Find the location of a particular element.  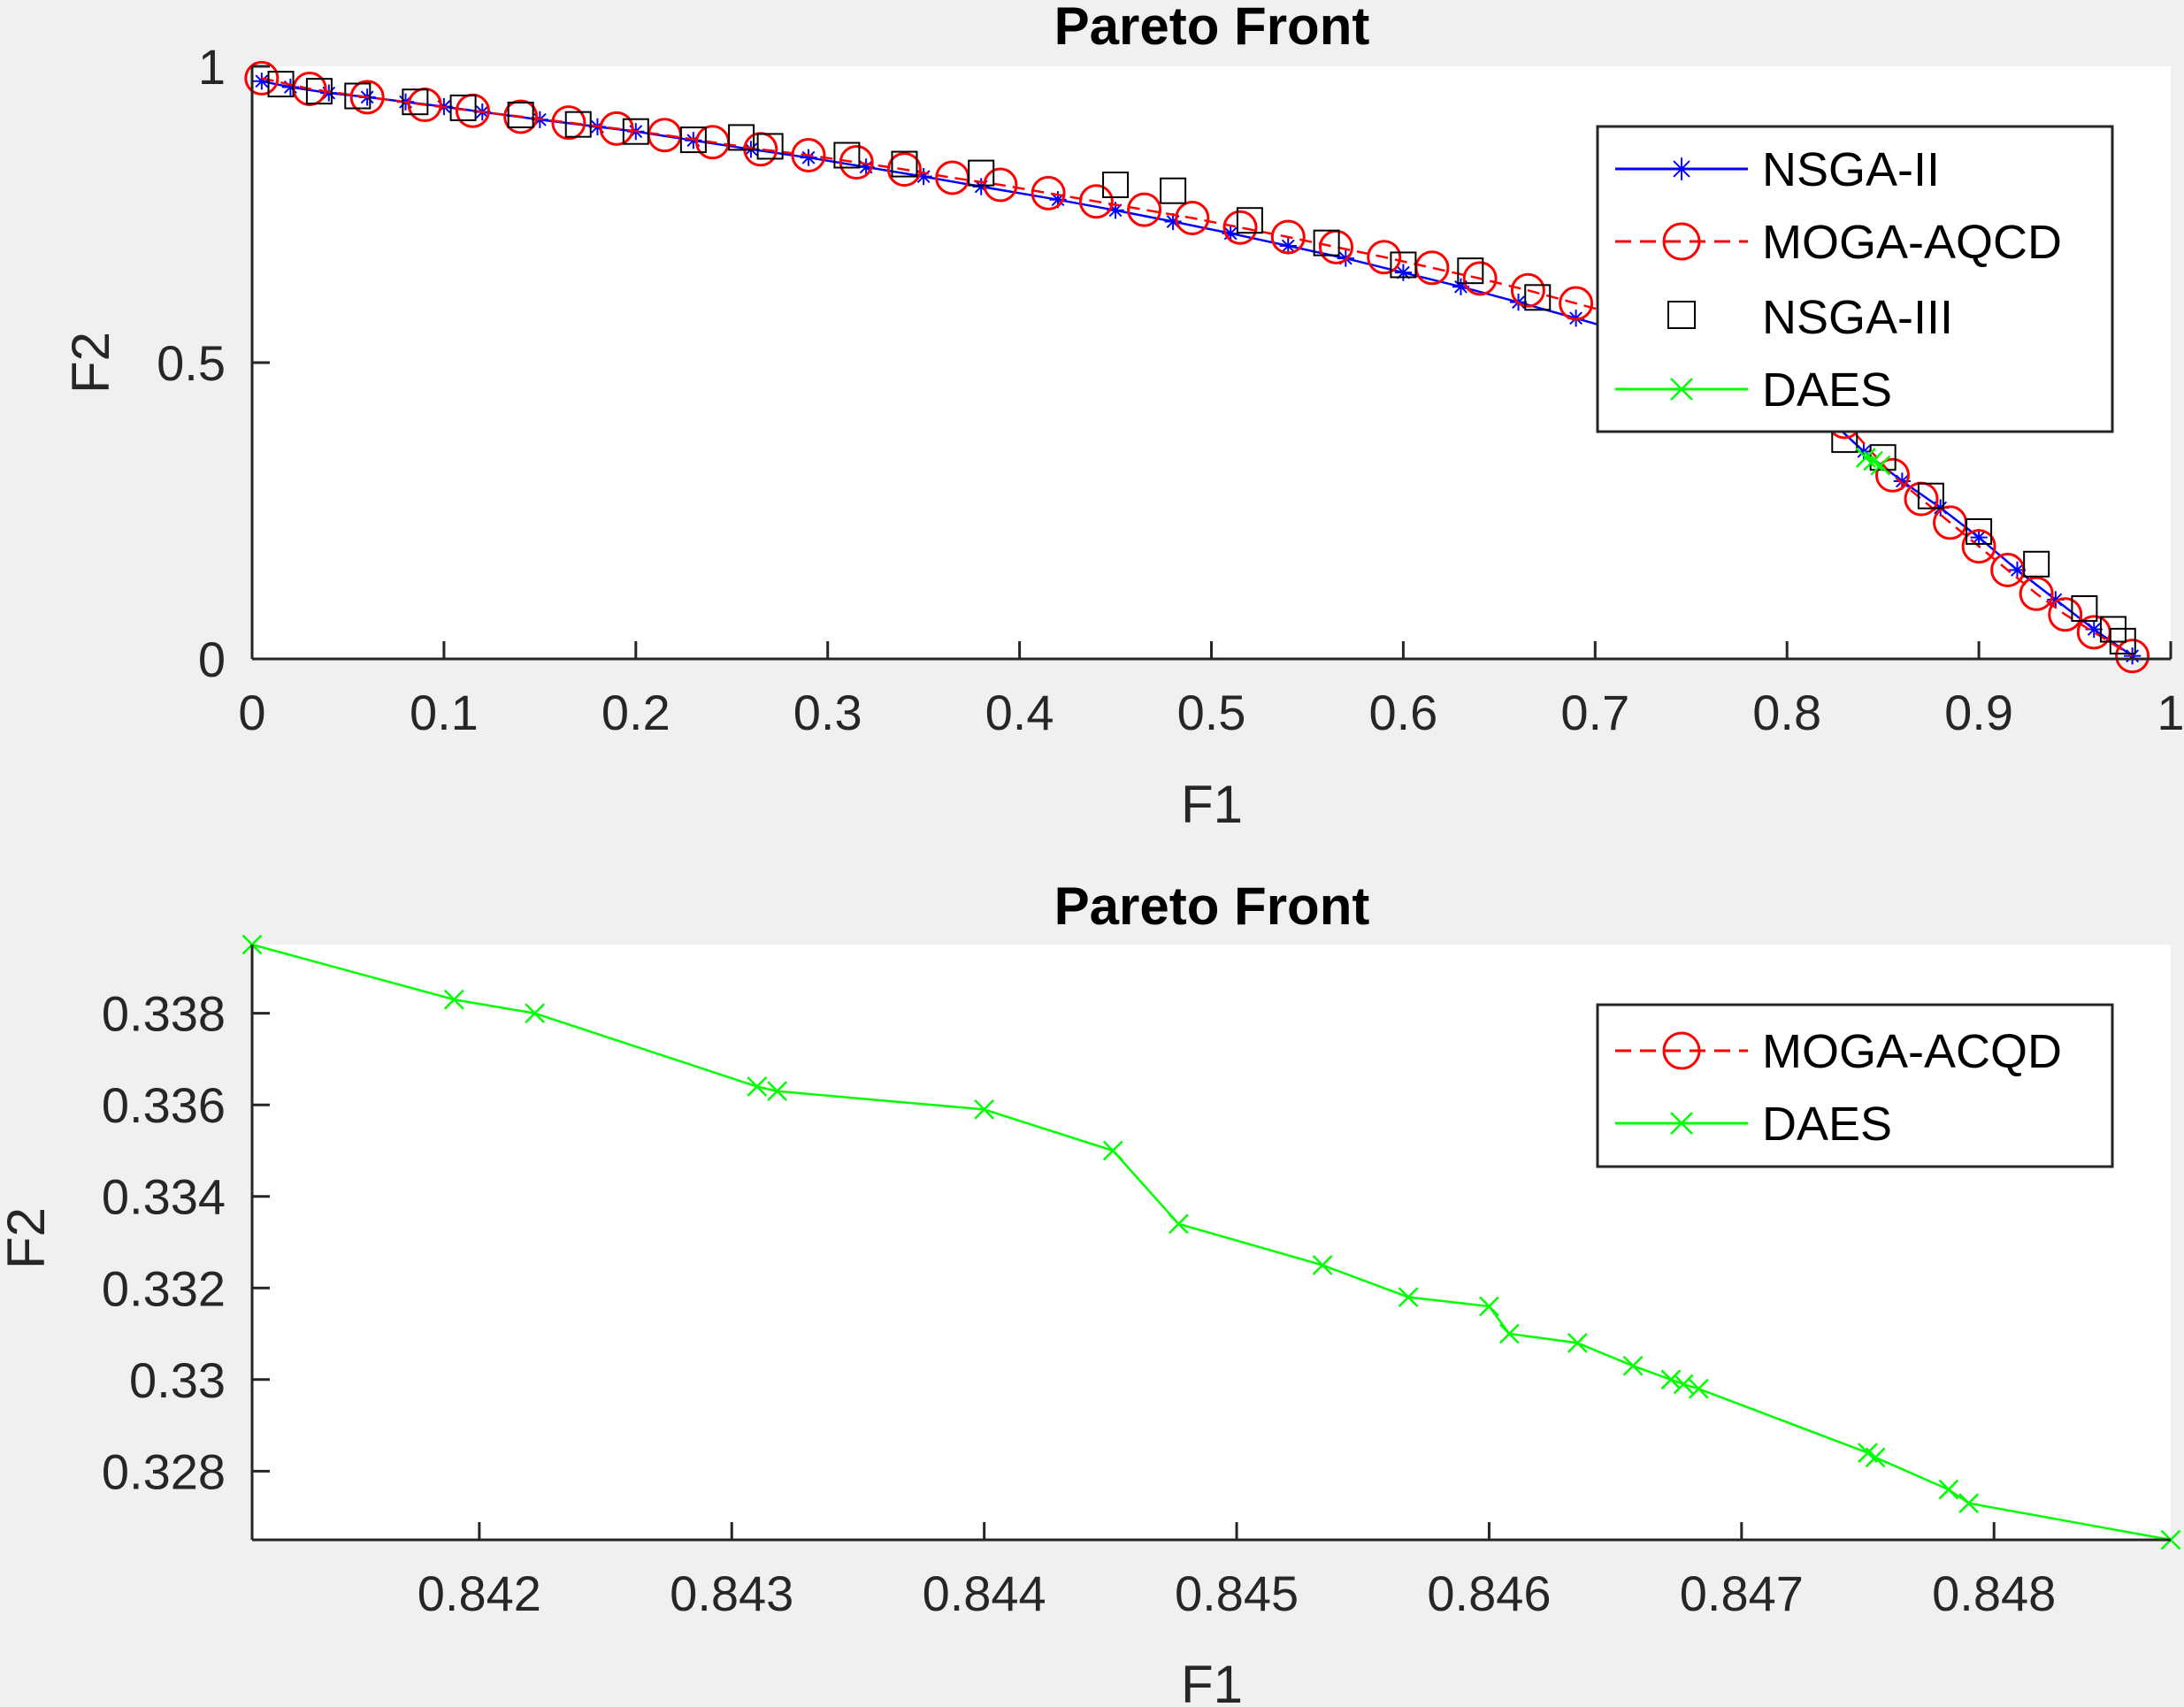

legend-symbol-nsga-ii is located at coordinates (1681, 168).